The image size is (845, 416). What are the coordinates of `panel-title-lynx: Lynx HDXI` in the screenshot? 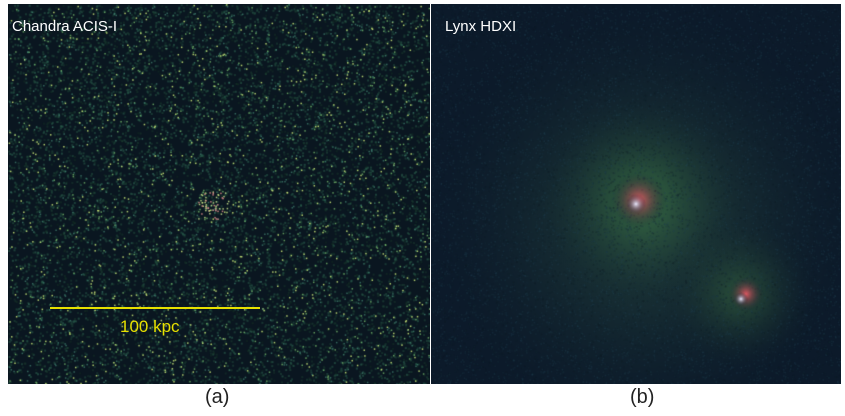 It's located at (481, 26).